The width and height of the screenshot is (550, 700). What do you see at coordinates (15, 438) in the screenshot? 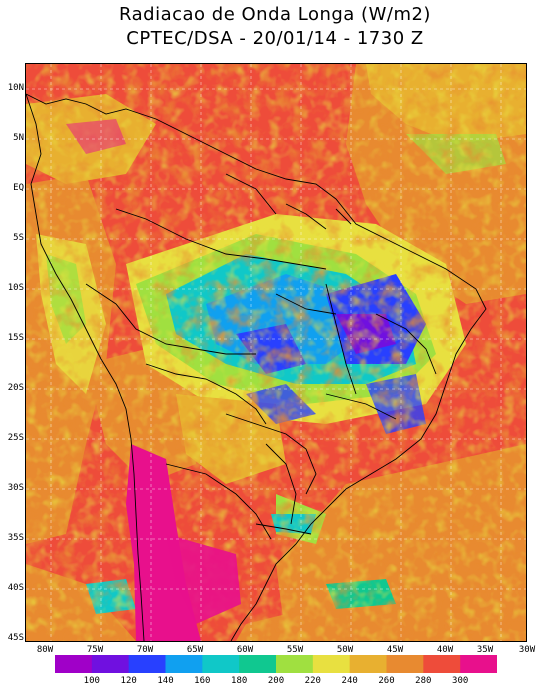
I see `lat-label: 25S` at bounding box center [15, 438].